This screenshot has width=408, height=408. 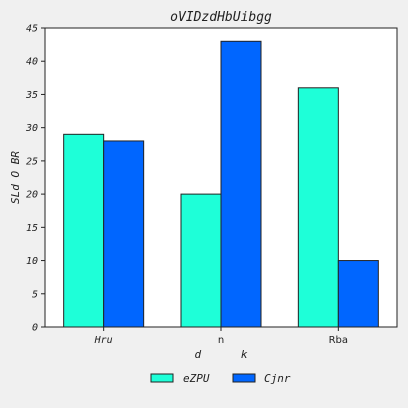 I want to click on bar-eZPU-Hru, so click(x=84, y=230).